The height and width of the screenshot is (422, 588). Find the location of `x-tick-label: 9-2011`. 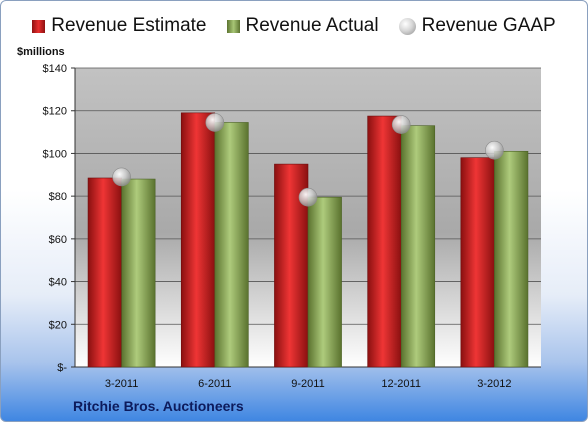

x-tick-label: 9-2011 is located at coordinates (307, 384).